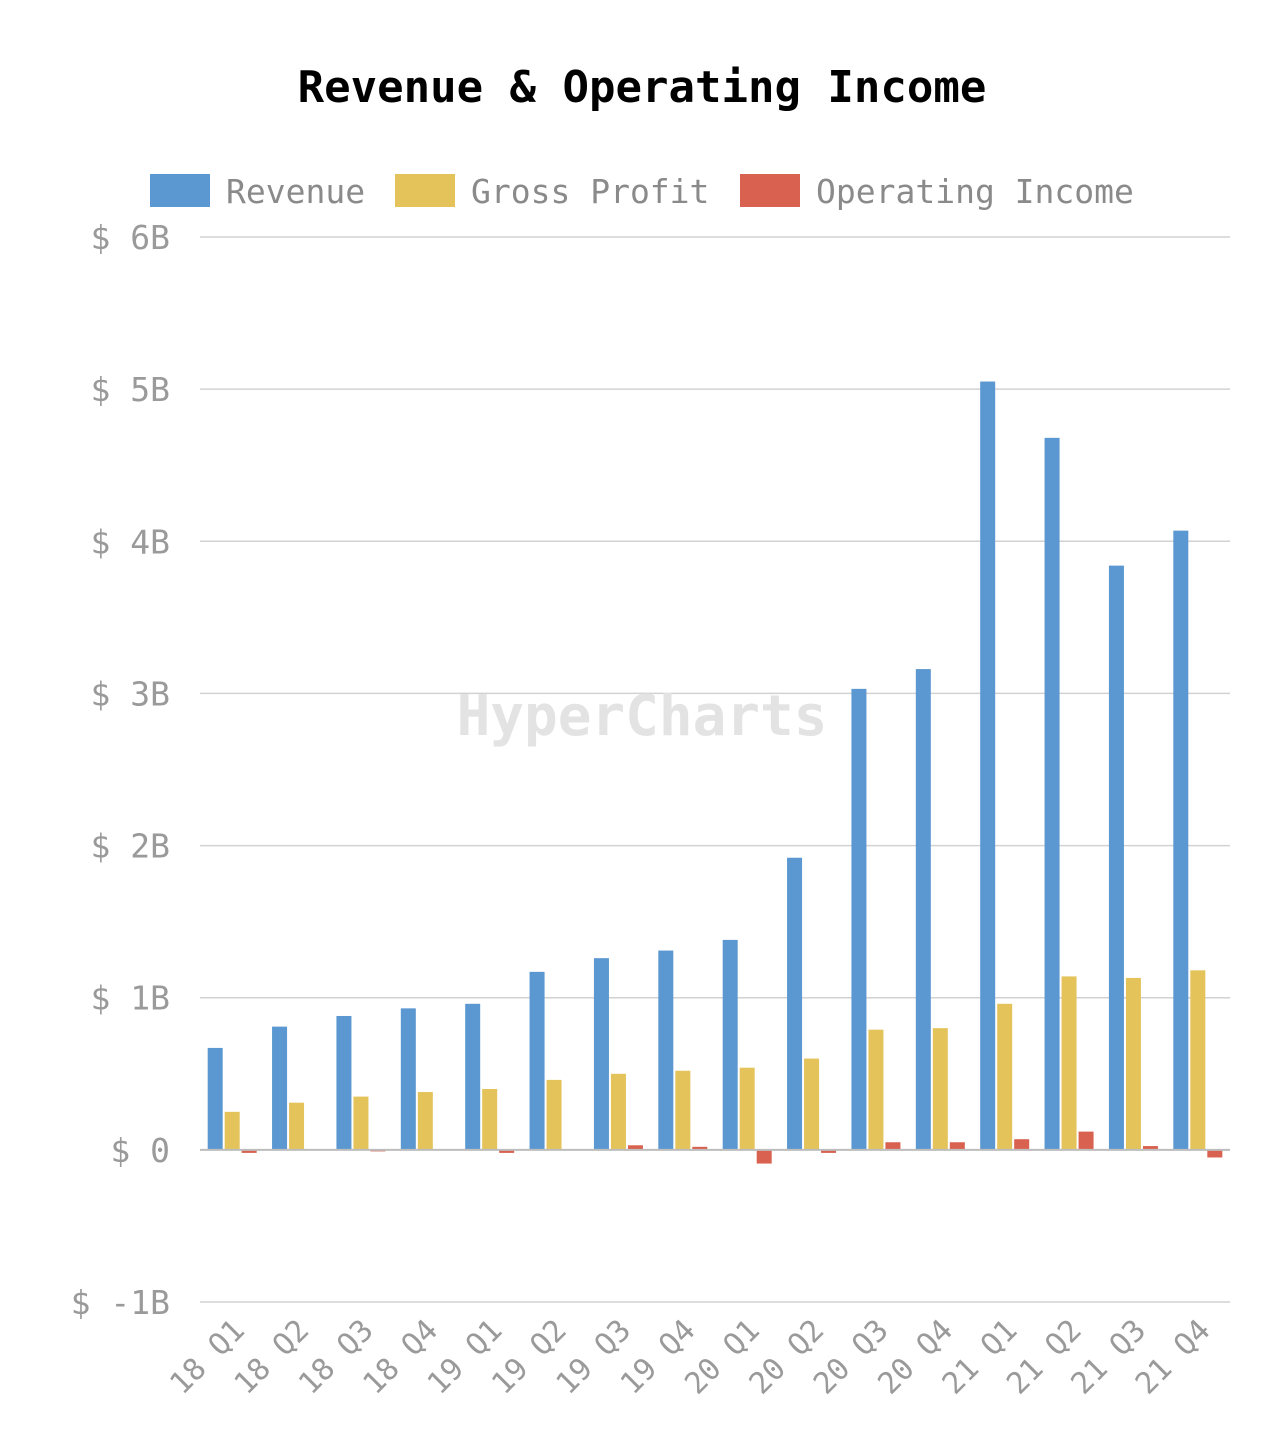 The width and height of the screenshot is (1284, 1448). What do you see at coordinates (120, 1302) in the screenshot?
I see `y-tick-label: $ -1B` at bounding box center [120, 1302].